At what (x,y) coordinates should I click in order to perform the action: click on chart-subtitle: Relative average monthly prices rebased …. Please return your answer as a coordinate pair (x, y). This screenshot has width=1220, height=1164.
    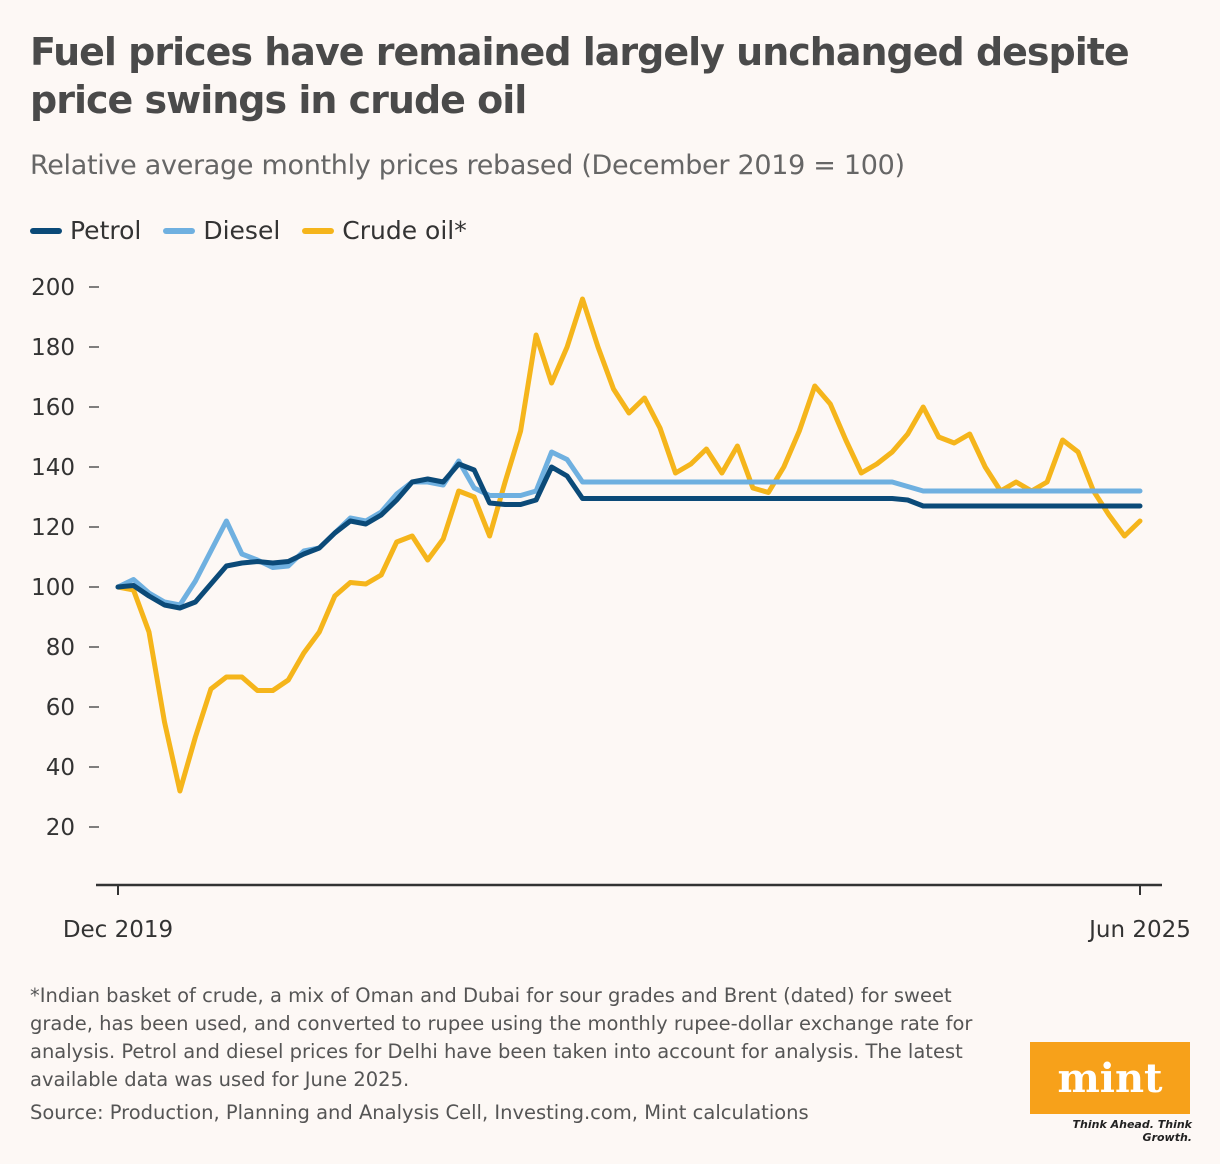
    Looking at the image, I should click on (467, 165).